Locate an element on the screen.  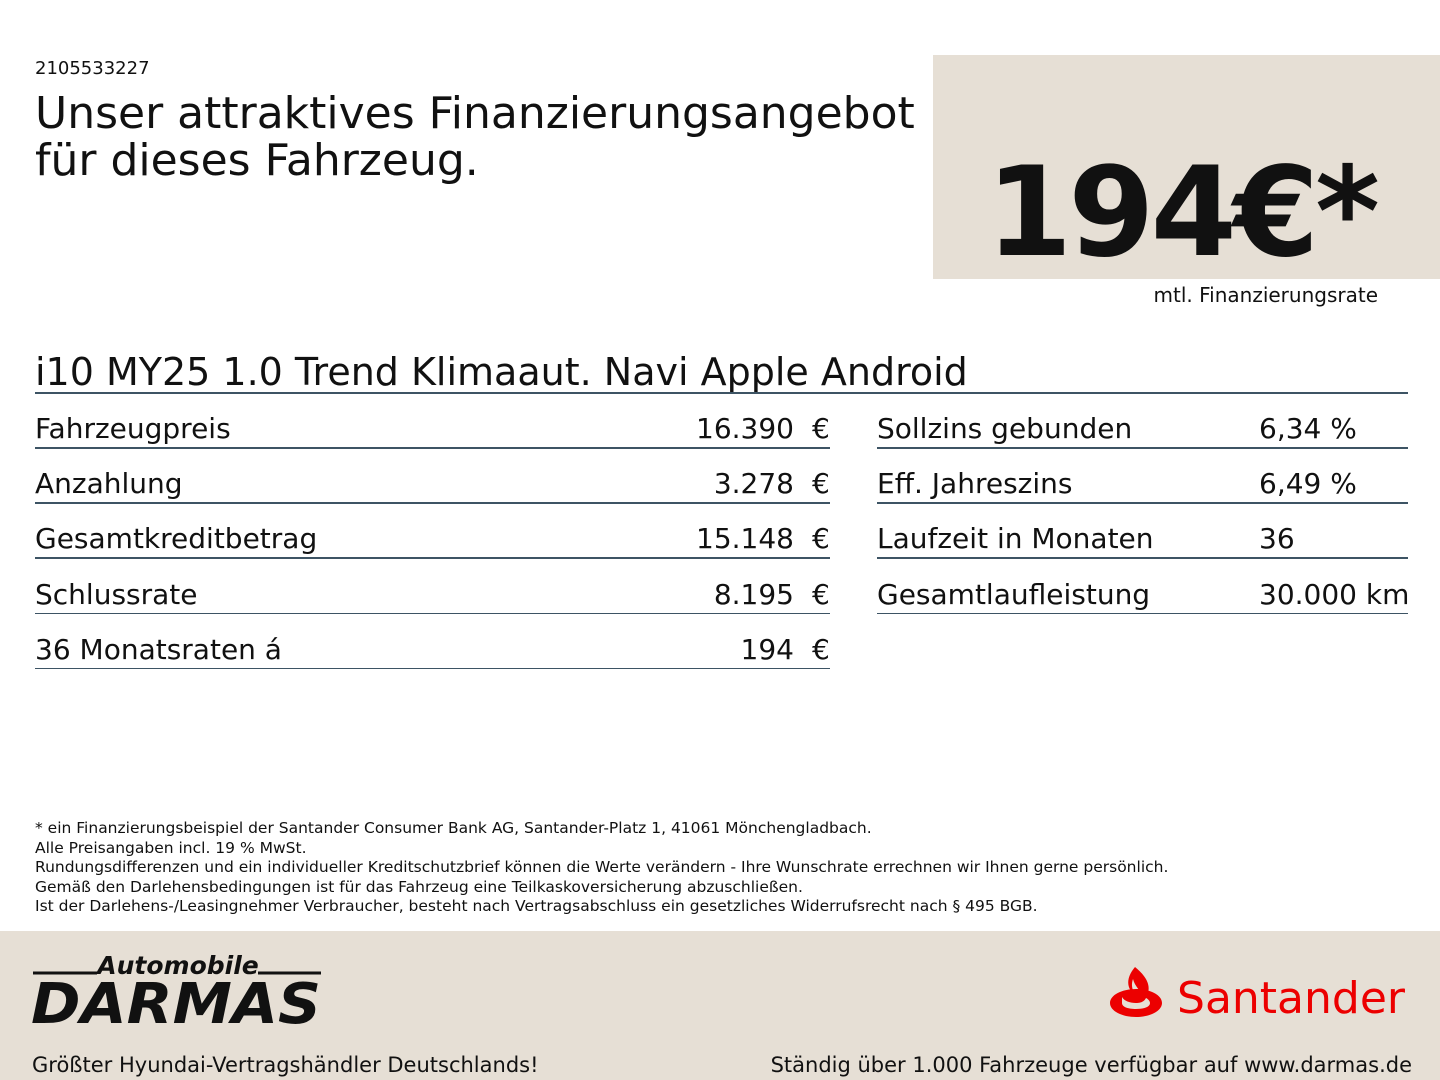
santander-flame is located at coordinates (1136, 992).